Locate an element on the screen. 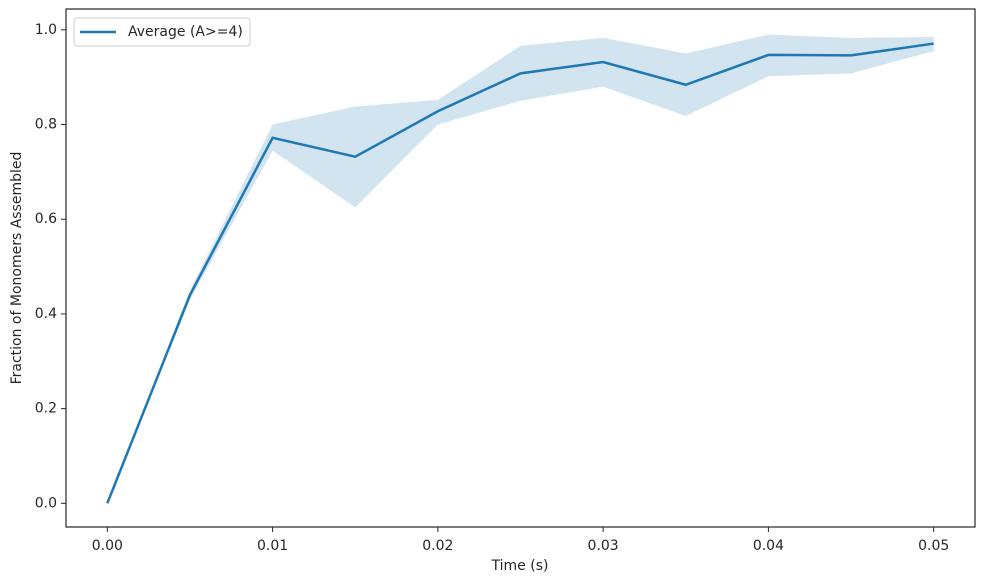 The width and height of the screenshot is (984, 584). y-tick-label: 1.0 is located at coordinates (46, 30).